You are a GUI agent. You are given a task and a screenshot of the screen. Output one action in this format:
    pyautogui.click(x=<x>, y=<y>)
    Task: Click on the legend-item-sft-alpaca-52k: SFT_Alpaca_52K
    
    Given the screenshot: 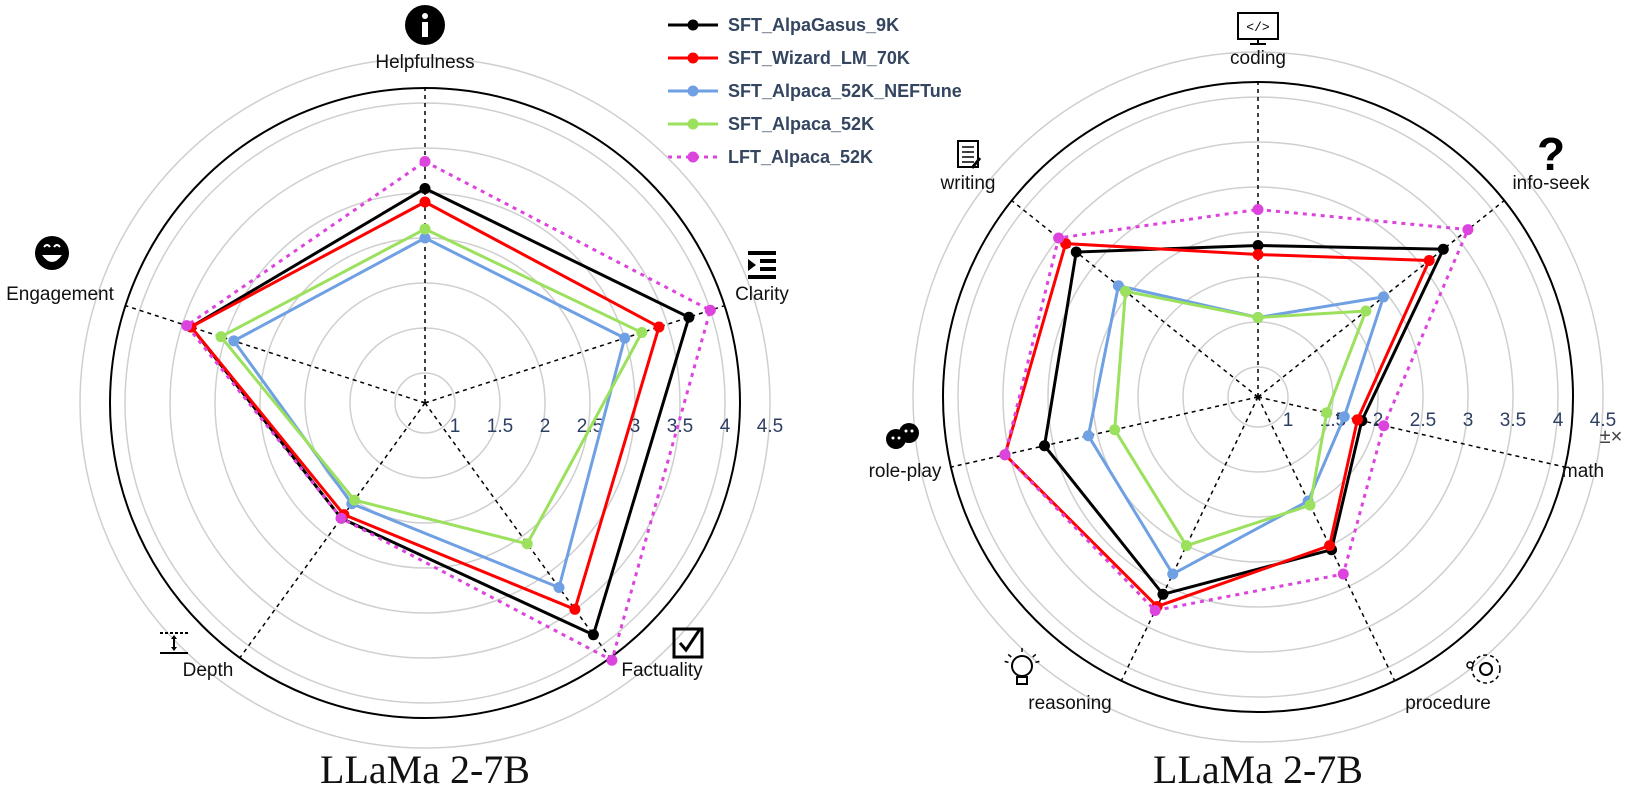 What is the action you would take?
    pyautogui.click(x=771, y=124)
    